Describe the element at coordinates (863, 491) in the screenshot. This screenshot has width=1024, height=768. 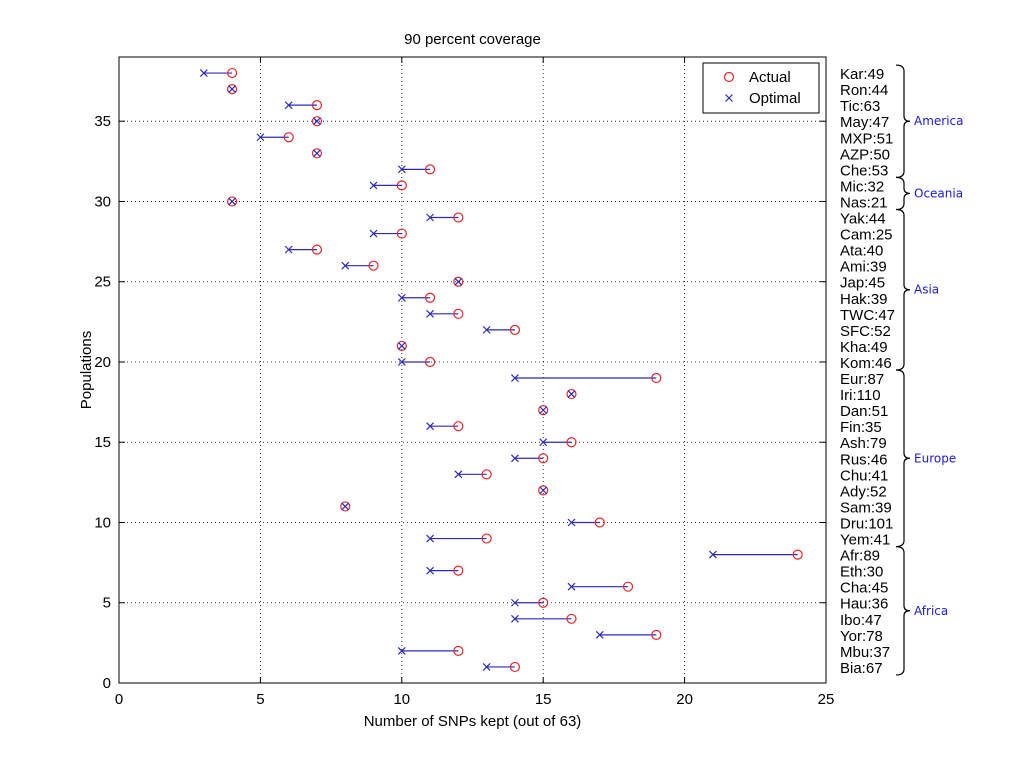
I see `population-label: Ady:52` at that location.